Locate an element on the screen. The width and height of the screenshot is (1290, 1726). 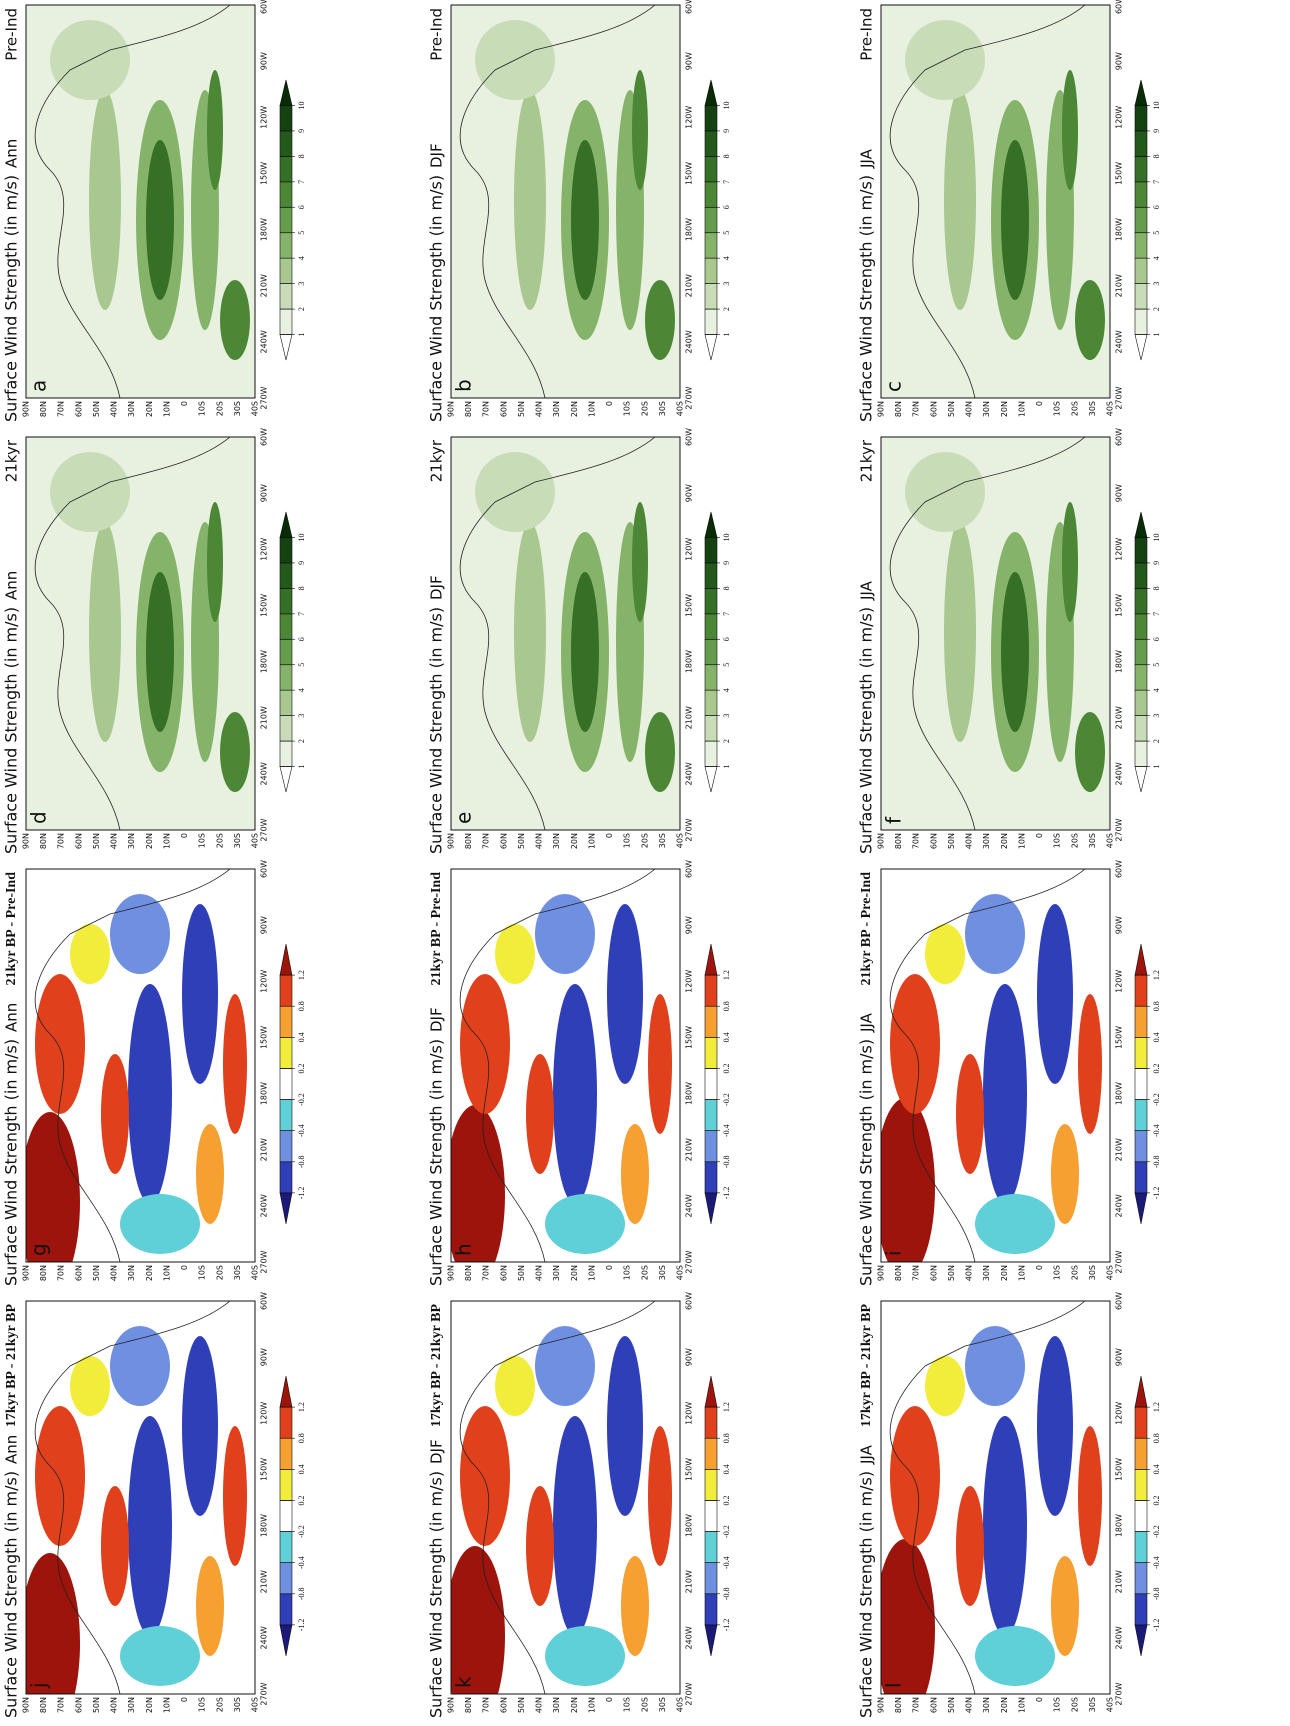
panel-letter: l is located at coordinates (894, 1685).